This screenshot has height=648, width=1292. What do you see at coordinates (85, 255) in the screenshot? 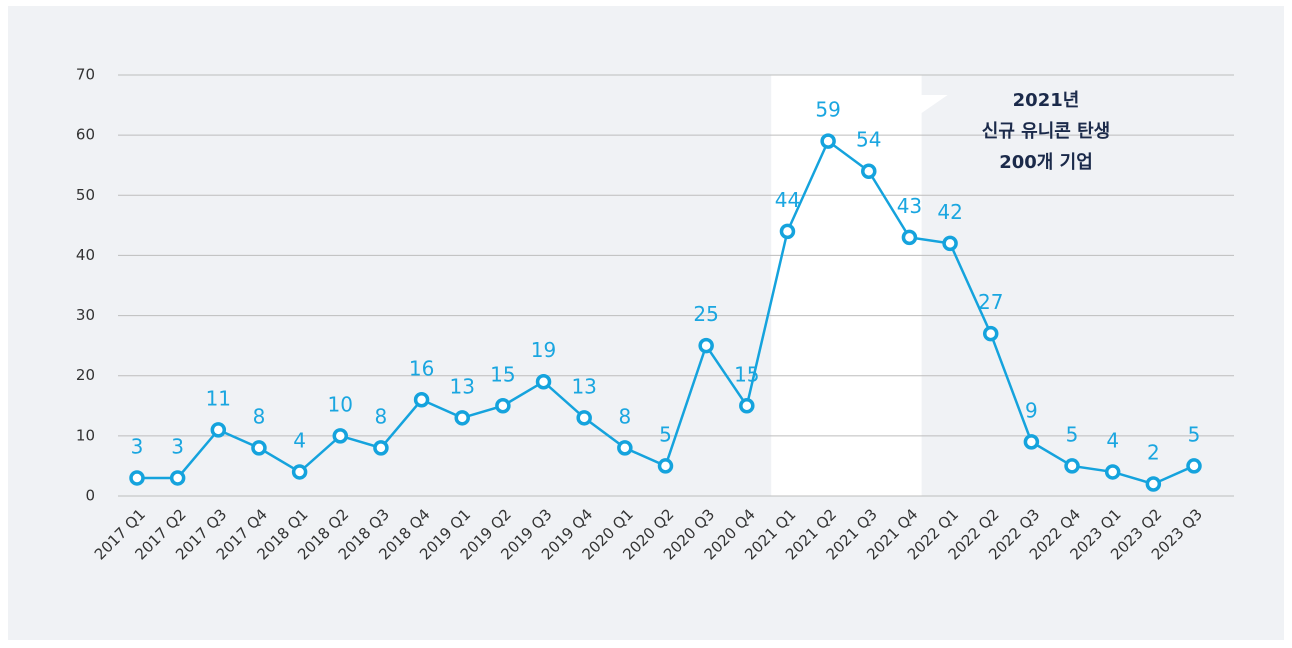
I see `y-tick-label: 40` at bounding box center [85, 255].